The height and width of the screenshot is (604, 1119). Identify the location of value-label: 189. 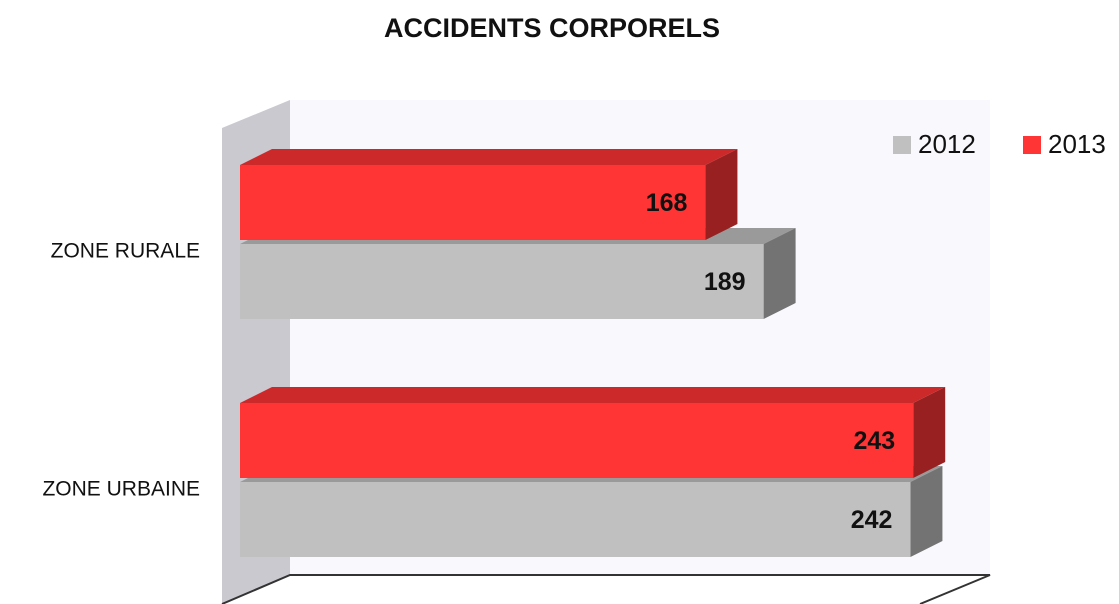
(725, 282).